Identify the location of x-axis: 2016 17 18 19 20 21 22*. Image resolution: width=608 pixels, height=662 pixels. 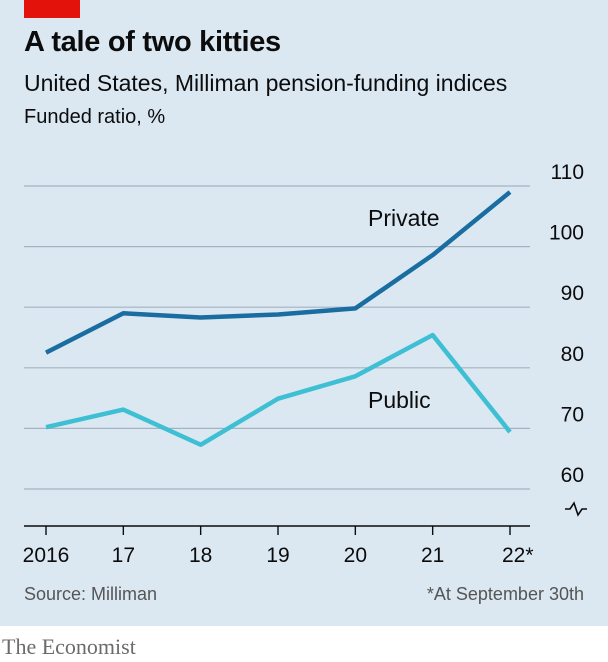
(278, 546).